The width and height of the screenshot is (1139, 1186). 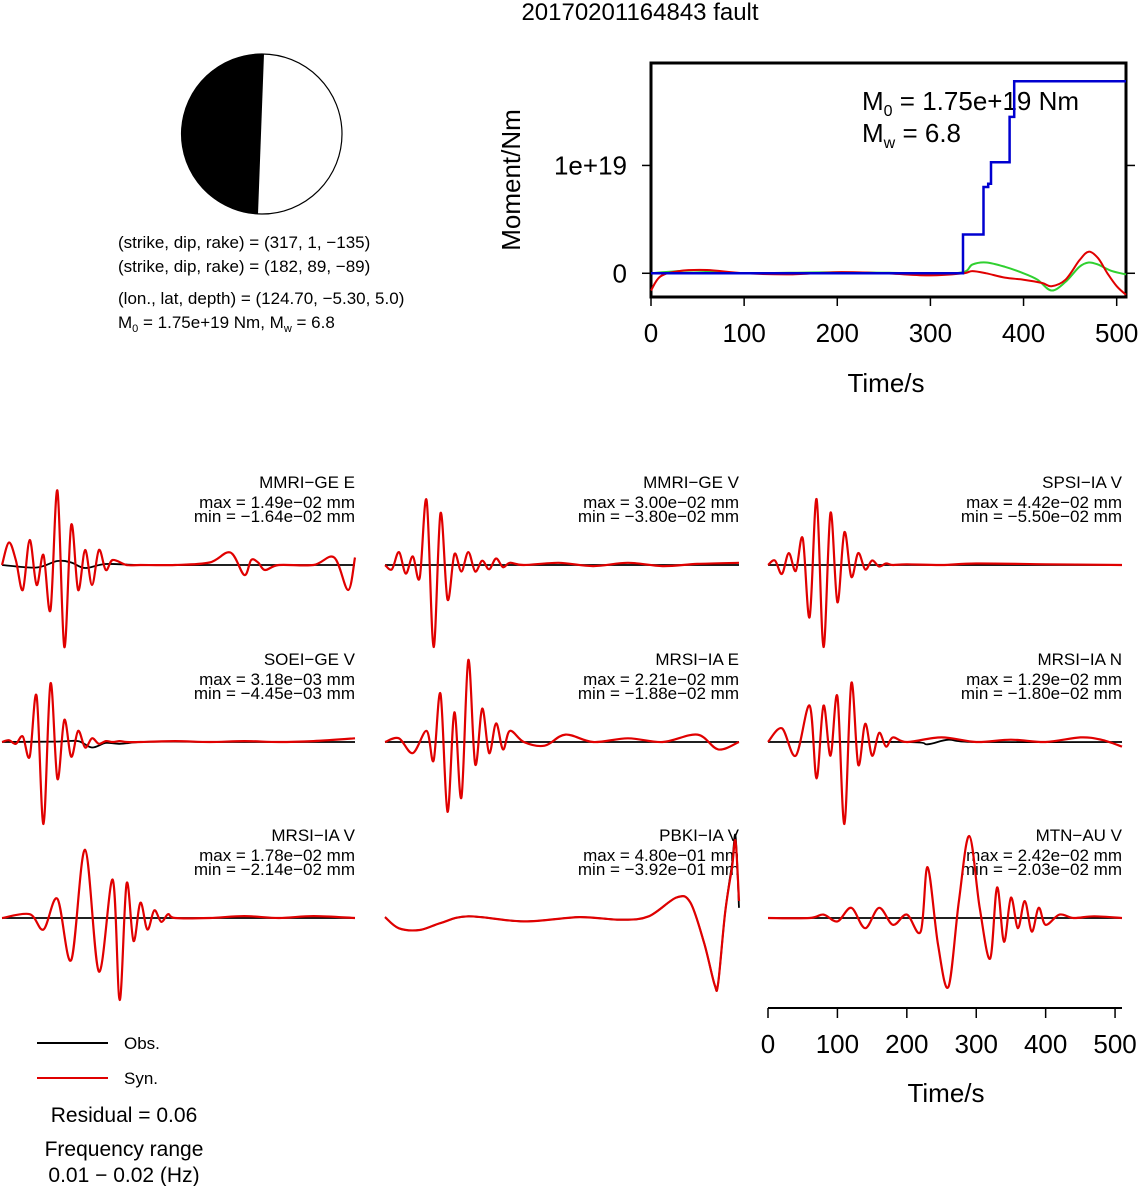 I want to click on moment-xtick-label: 100, so click(x=743, y=333).